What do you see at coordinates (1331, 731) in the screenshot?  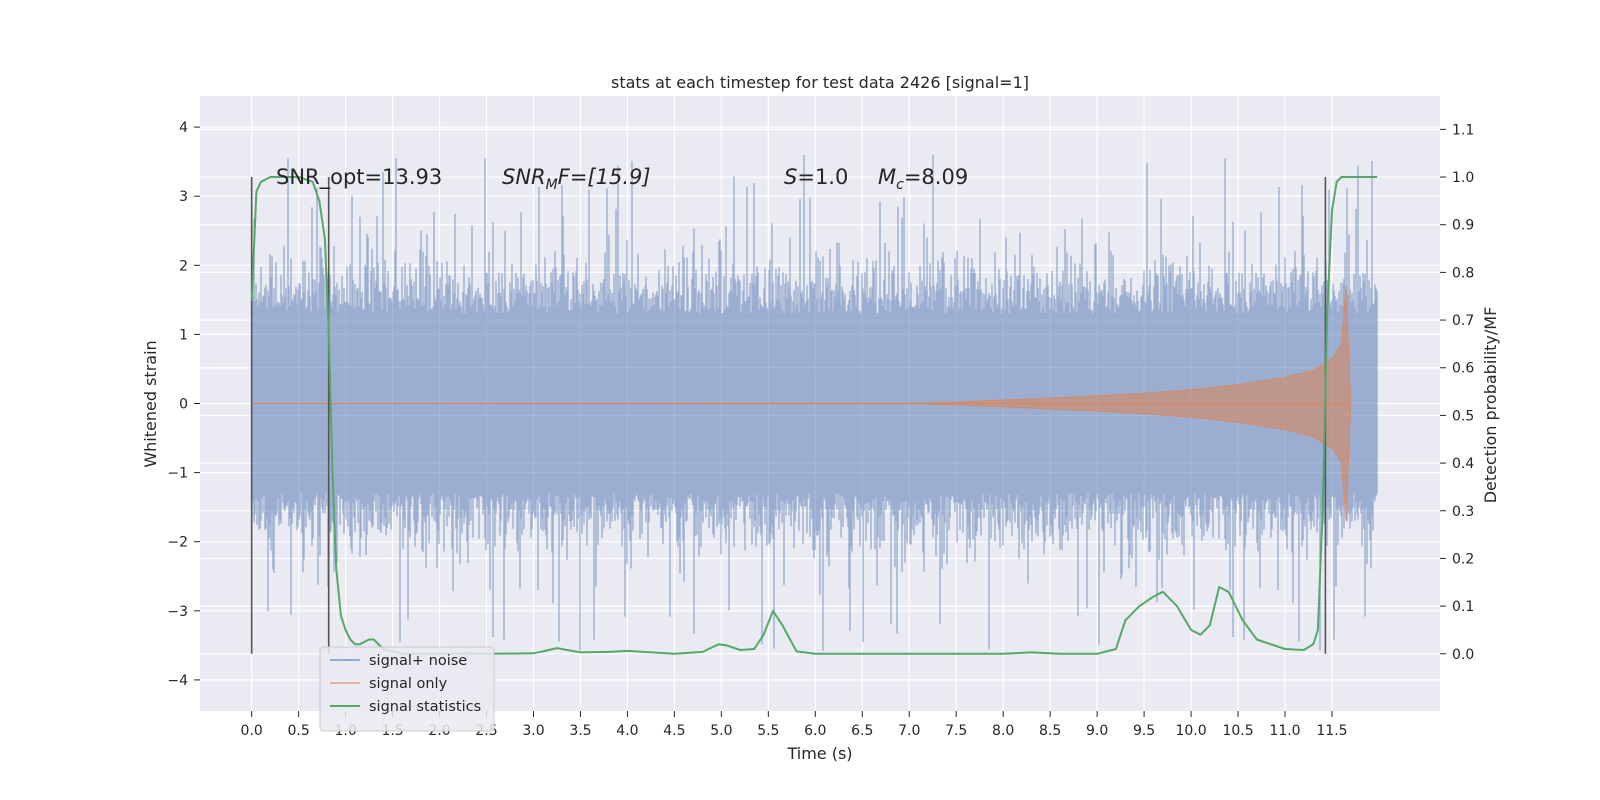 I see `x-tick-label: 11.5` at bounding box center [1331, 731].